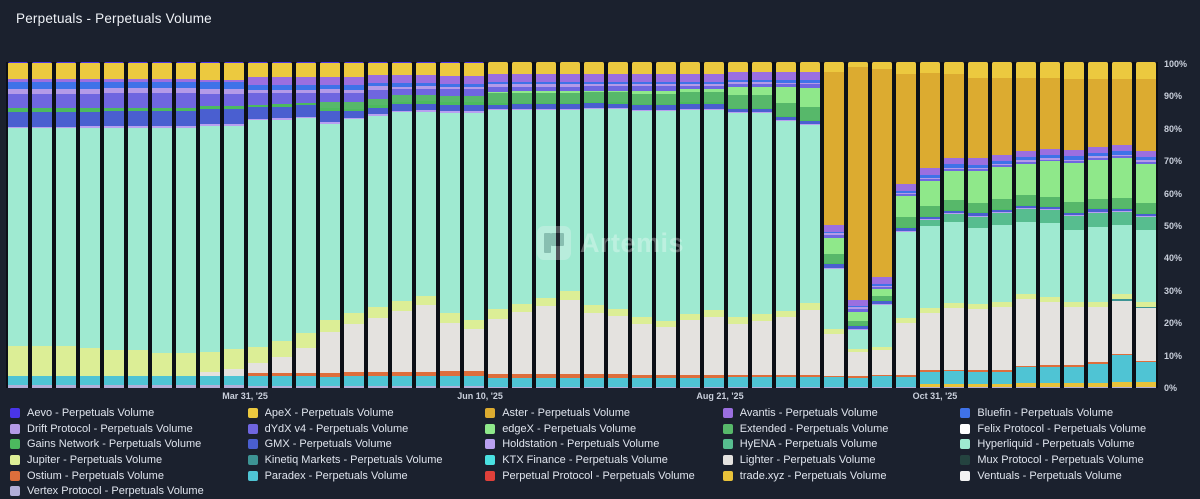  I want to click on legend-item-ktx-finance: KTX Finance - Perpetuals Volume, so click(601, 460).